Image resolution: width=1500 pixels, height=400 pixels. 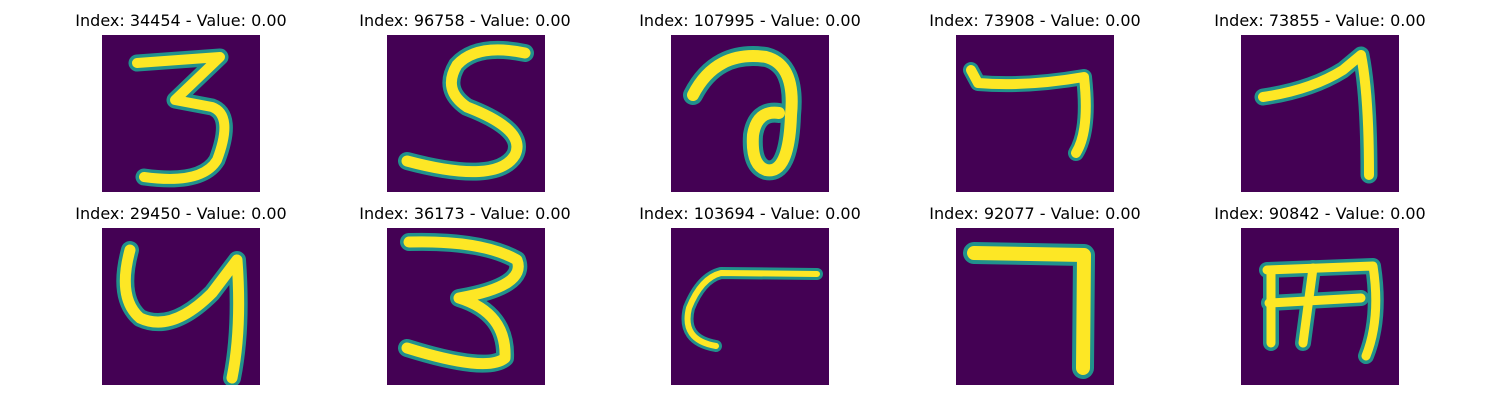 I want to click on panel-title: Index: 73908 - Value: 0.00, so click(x=1035, y=20).